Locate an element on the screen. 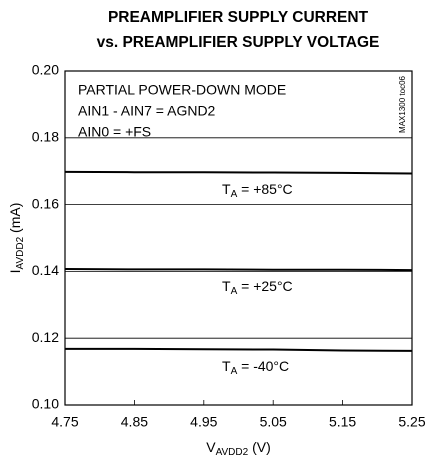 This screenshot has width=434, height=471. y-tick-label: 0.16 is located at coordinates (45, 203).